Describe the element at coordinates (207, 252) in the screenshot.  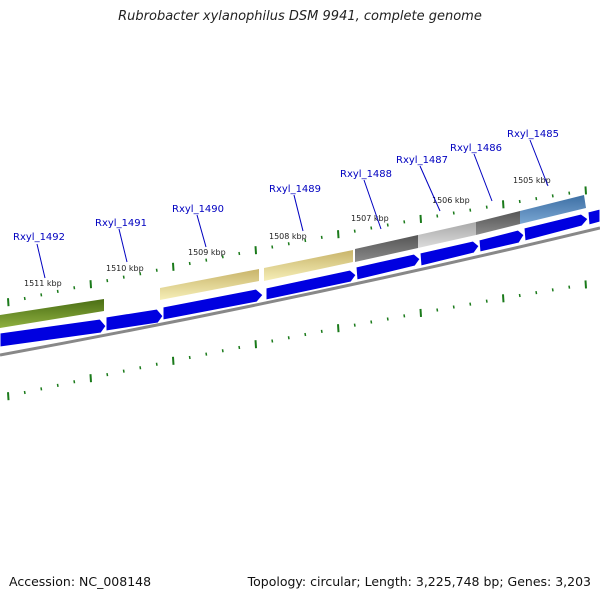
I see `scale-label: 1509 kbp` at that location.